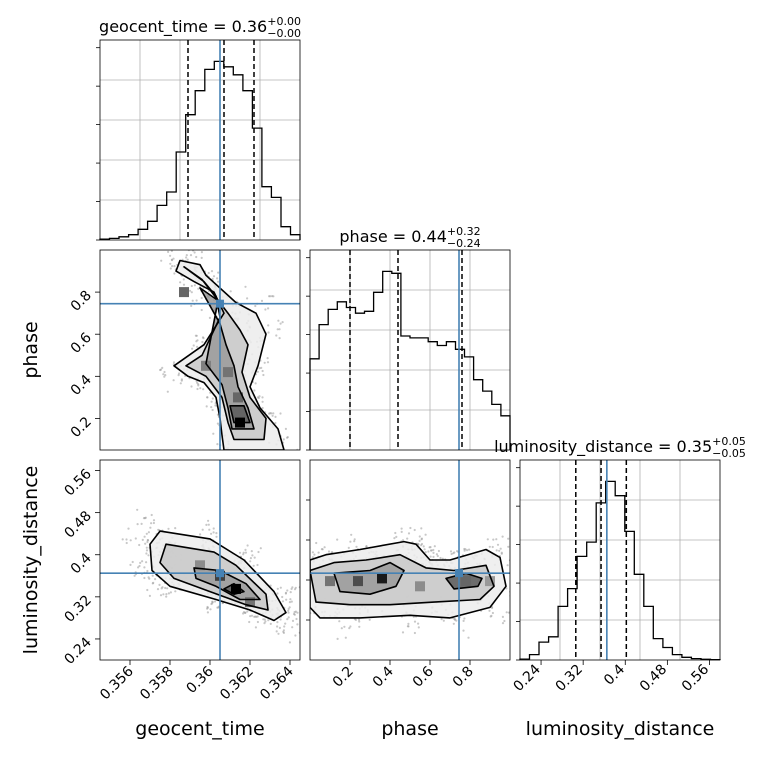 Image resolution: width=760 pixels, height=760 pixels. What do you see at coordinates (199, 679) in the screenshot?
I see `x-tick-label: 0.36` at bounding box center [199, 679].